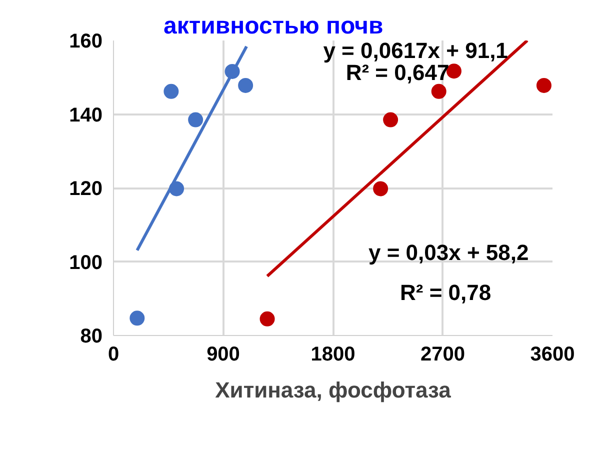 The width and height of the screenshot is (607, 459). I want to click on x-tick-label: 3600, so click(552, 355).